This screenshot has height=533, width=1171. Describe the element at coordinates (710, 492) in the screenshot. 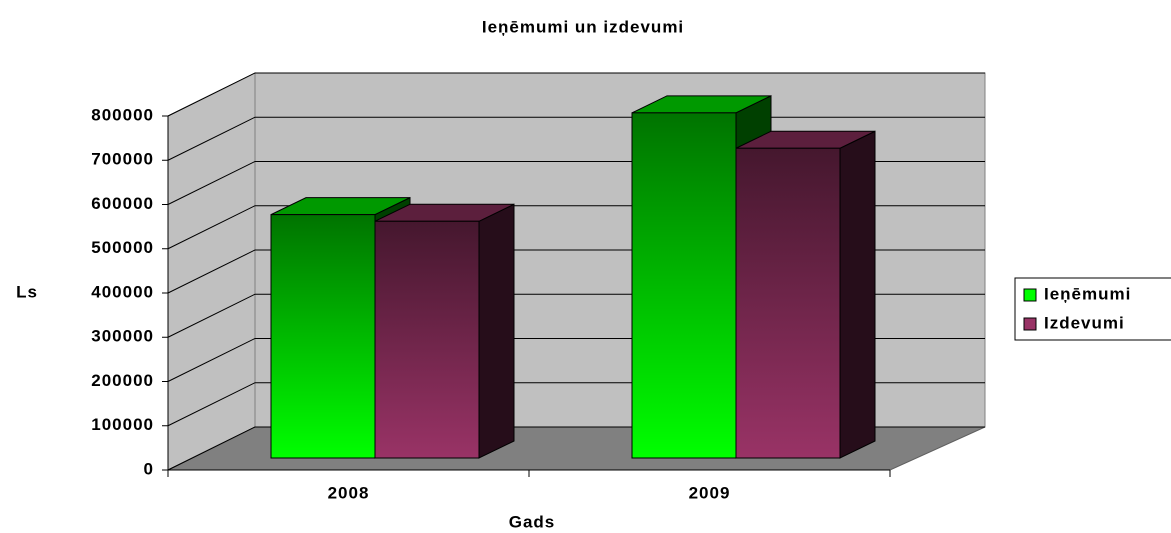

I see `x-tick-label: 2009` at that location.